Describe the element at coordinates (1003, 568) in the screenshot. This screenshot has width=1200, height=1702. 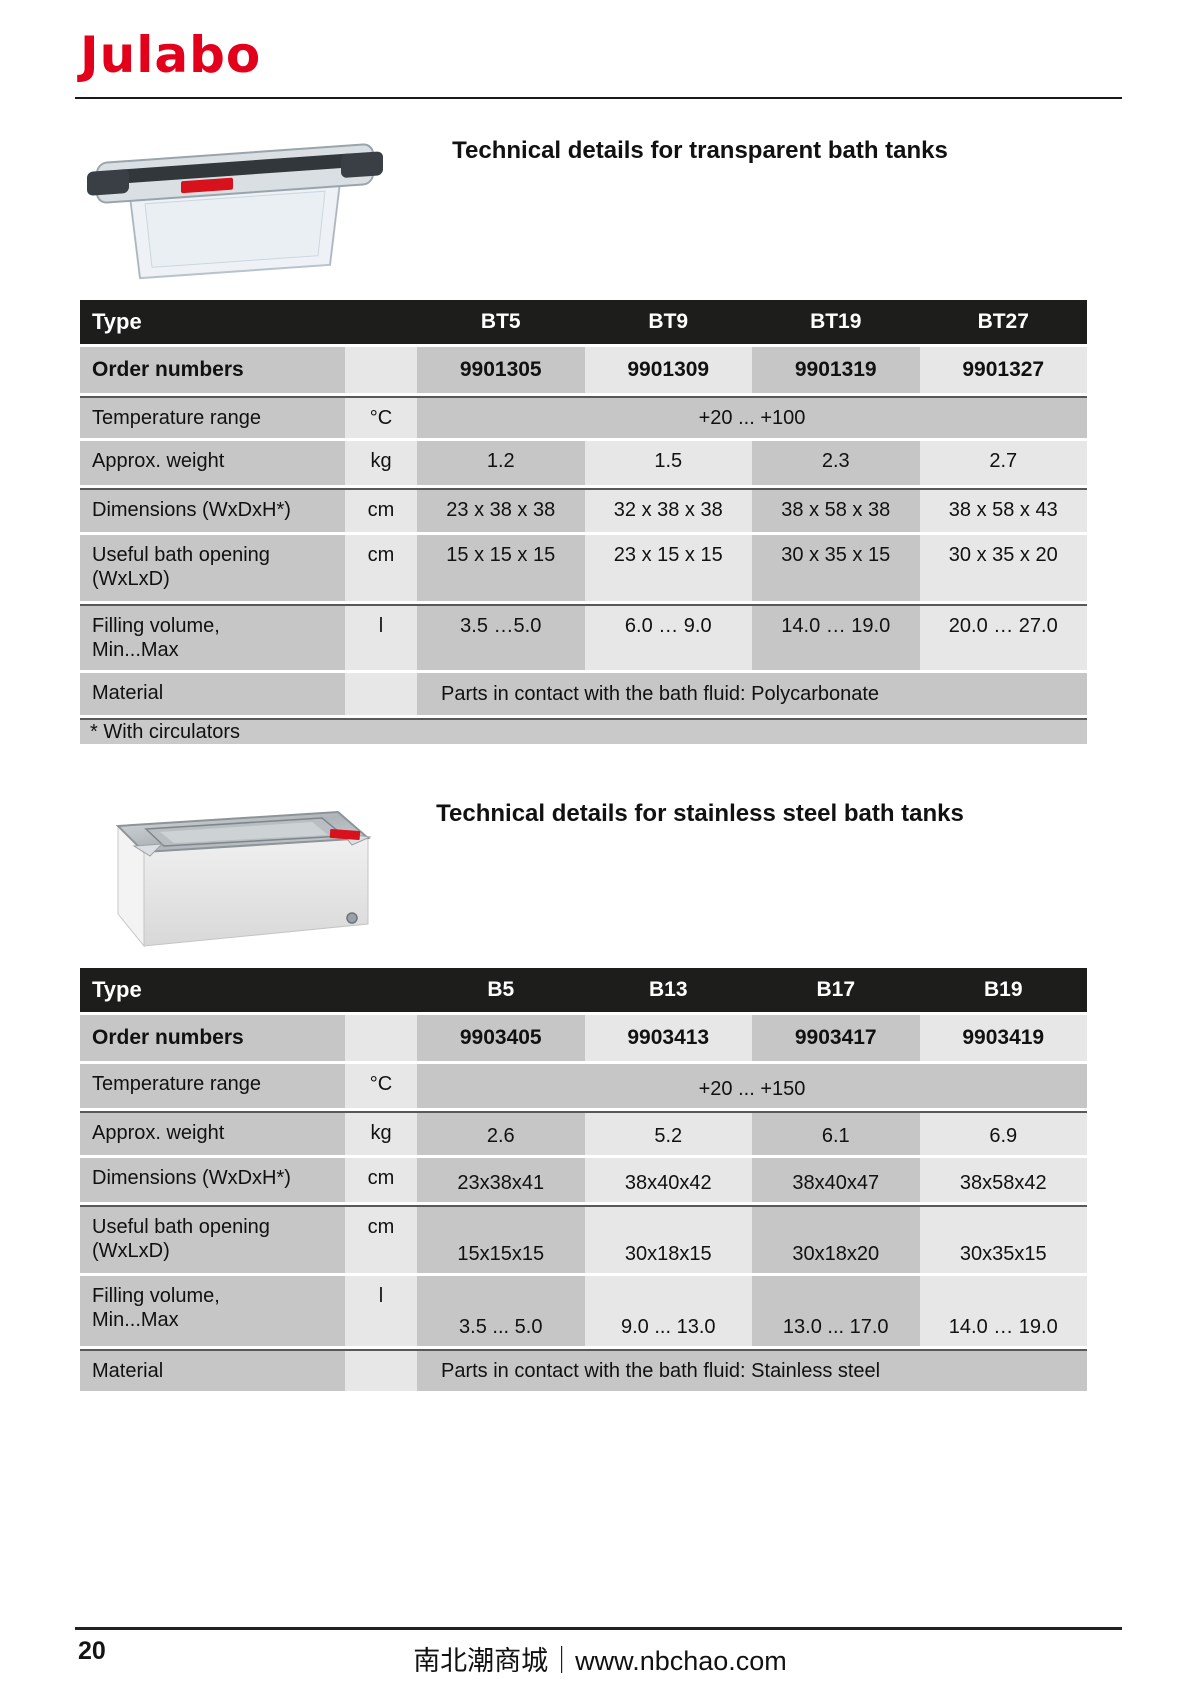
I see `bath-opening-value: 30 x 35 x 20` at that location.